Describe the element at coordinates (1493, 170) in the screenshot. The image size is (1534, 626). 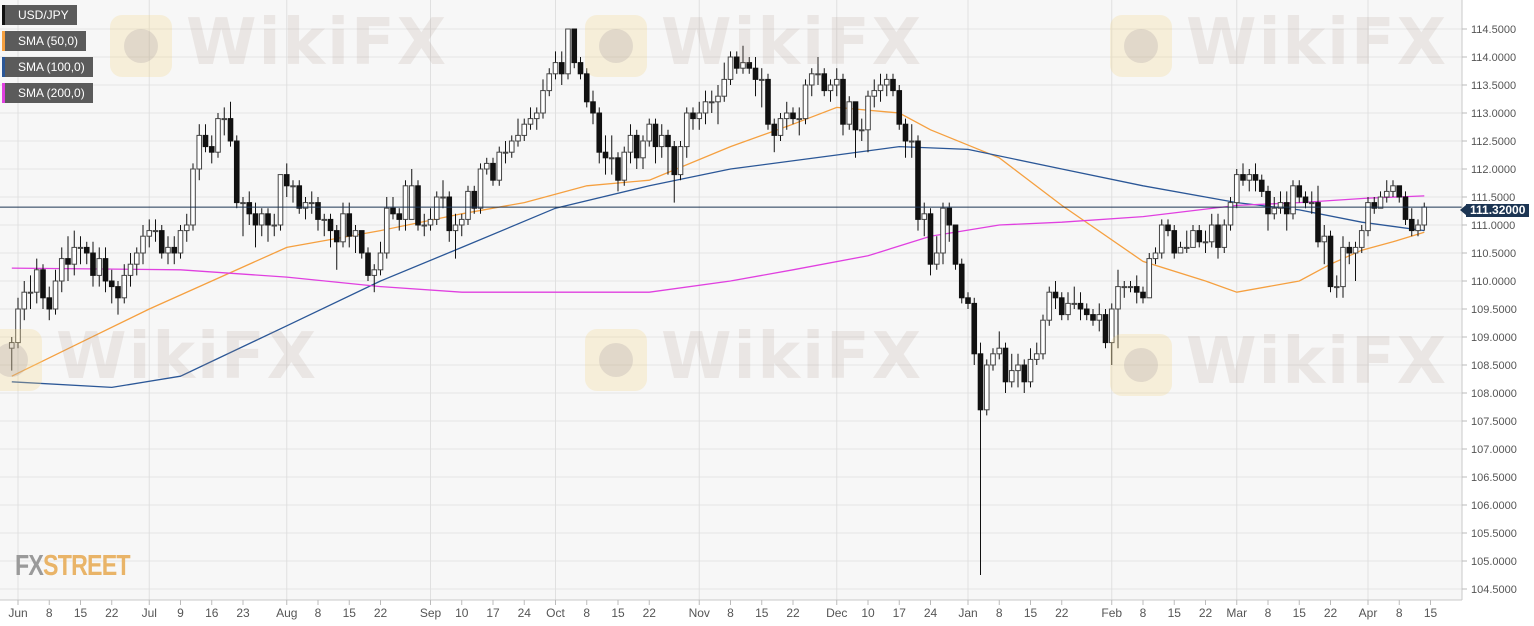
I see `y-tick-label: 112.0000` at that location.